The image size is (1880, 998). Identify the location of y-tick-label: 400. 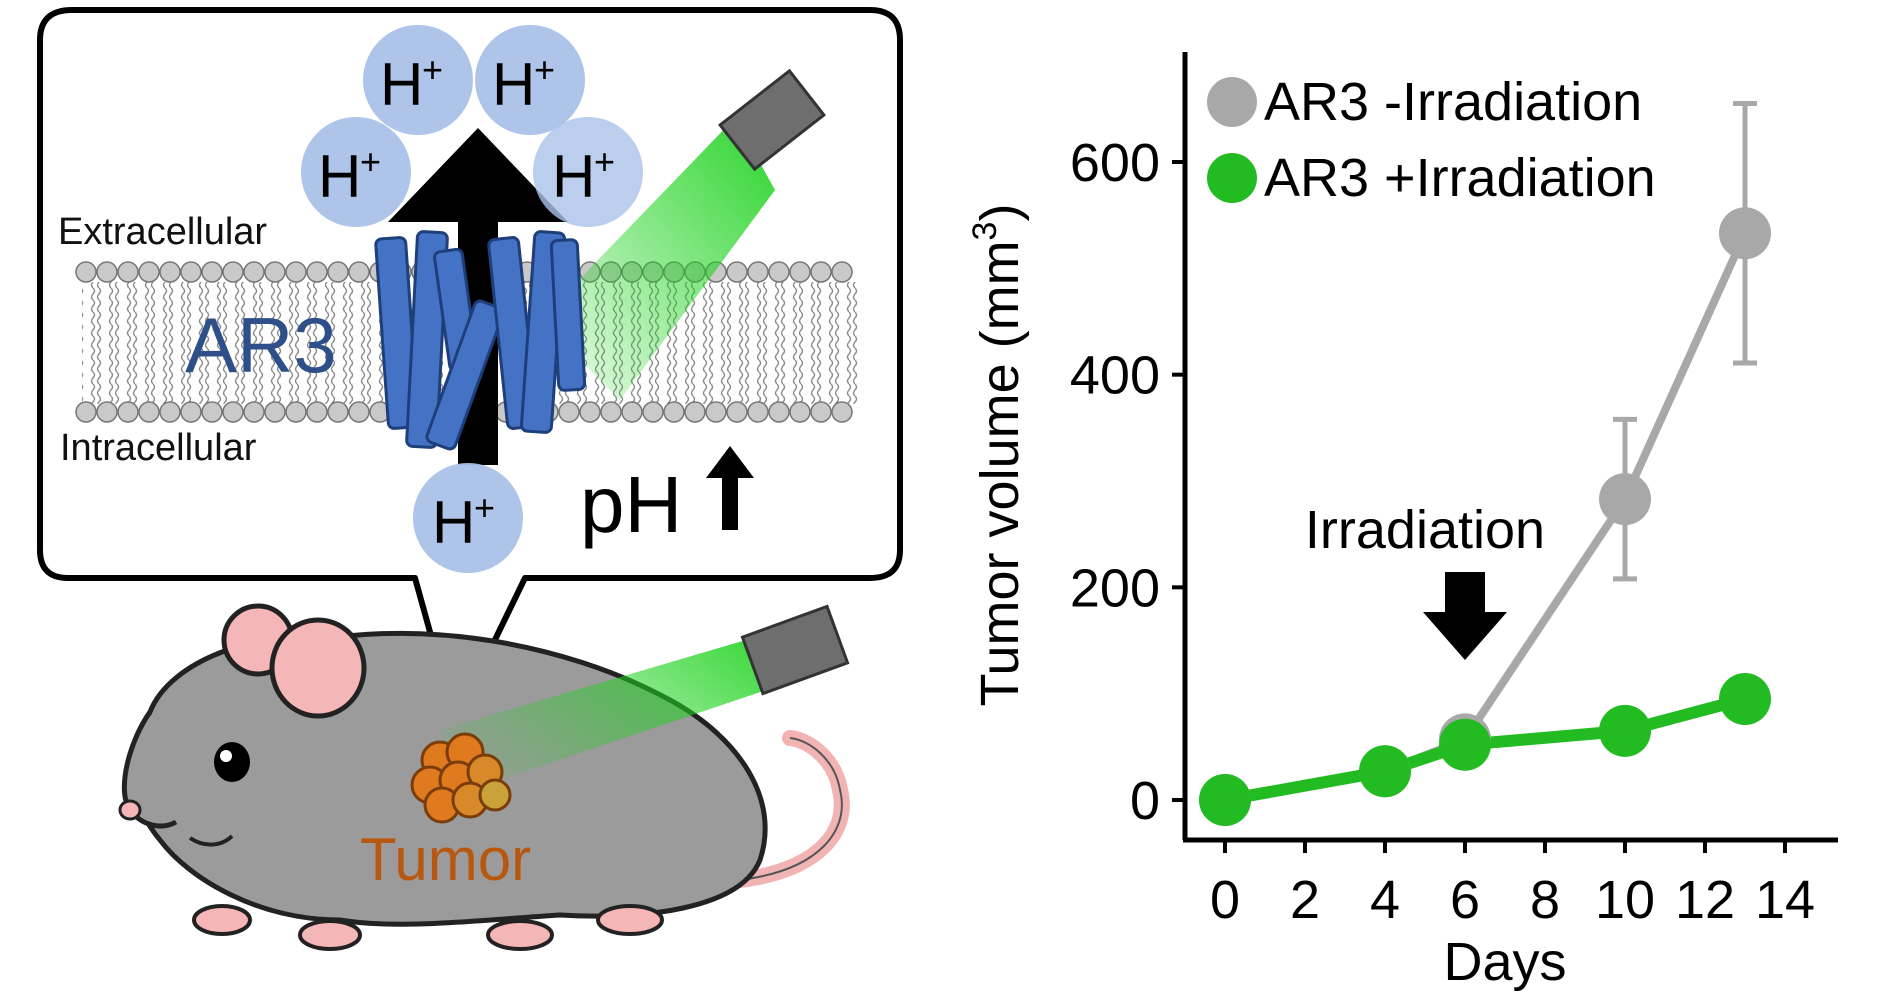
(1115, 376).